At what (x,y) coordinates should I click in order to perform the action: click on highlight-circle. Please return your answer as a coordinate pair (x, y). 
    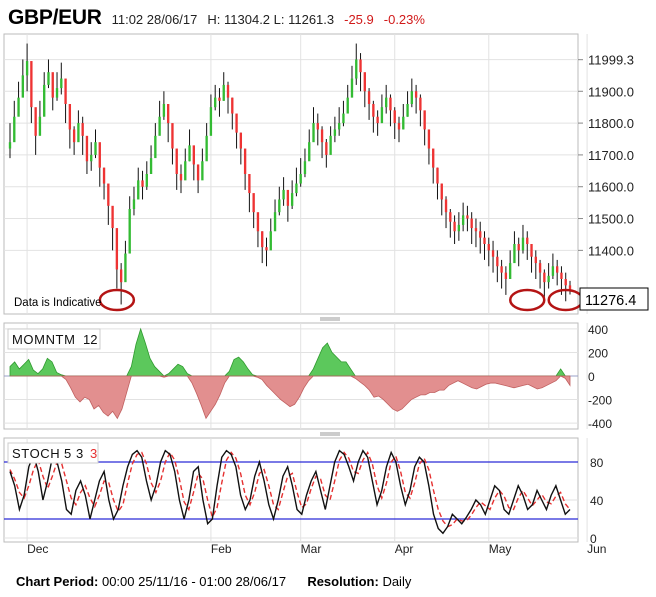
    Looking at the image, I should click on (527, 300).